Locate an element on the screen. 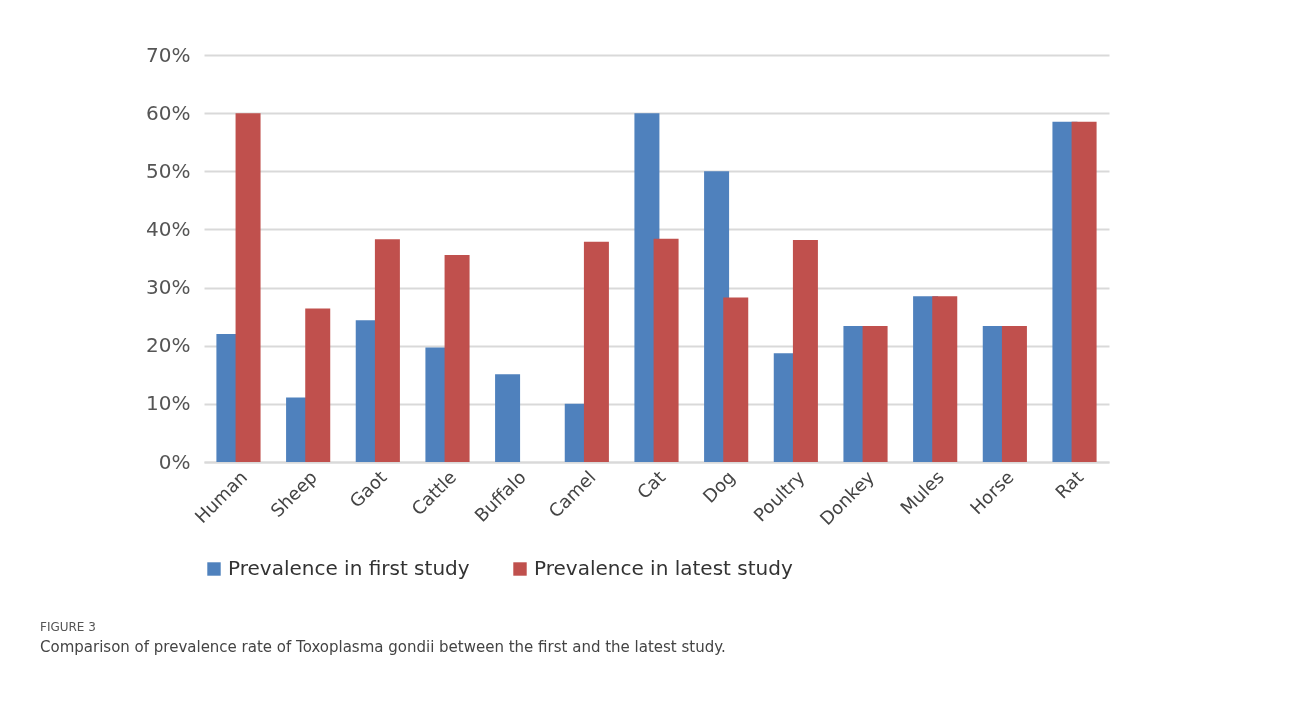  y-tick-label: 30% is located at coordinates (168, 287).